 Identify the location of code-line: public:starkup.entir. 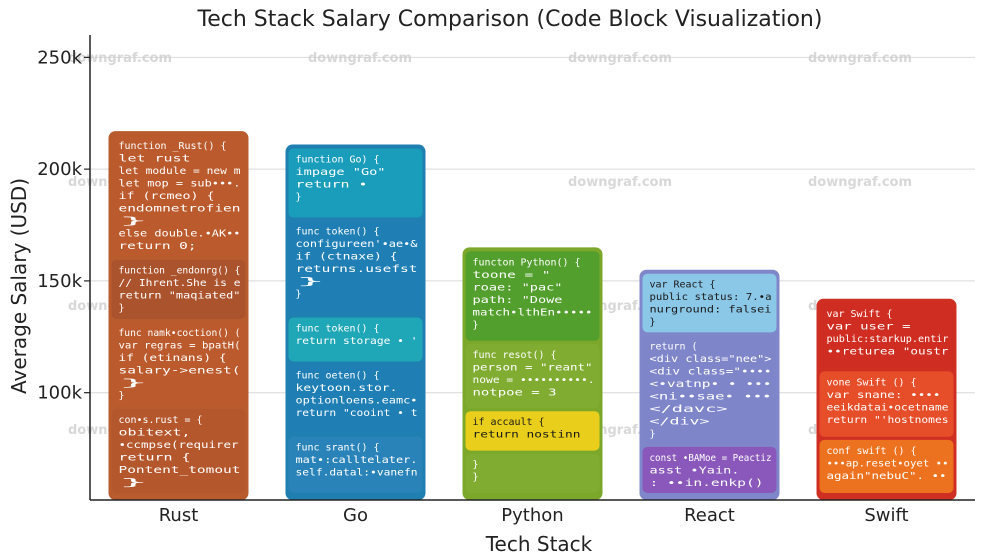
(888, 339).